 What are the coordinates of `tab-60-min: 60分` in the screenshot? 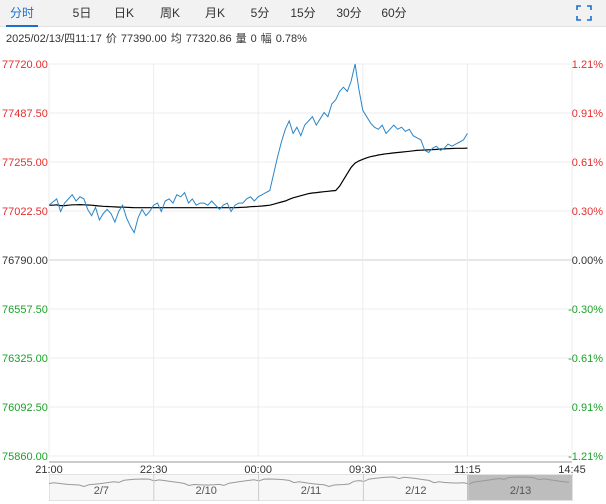 It's located at (394, 13).